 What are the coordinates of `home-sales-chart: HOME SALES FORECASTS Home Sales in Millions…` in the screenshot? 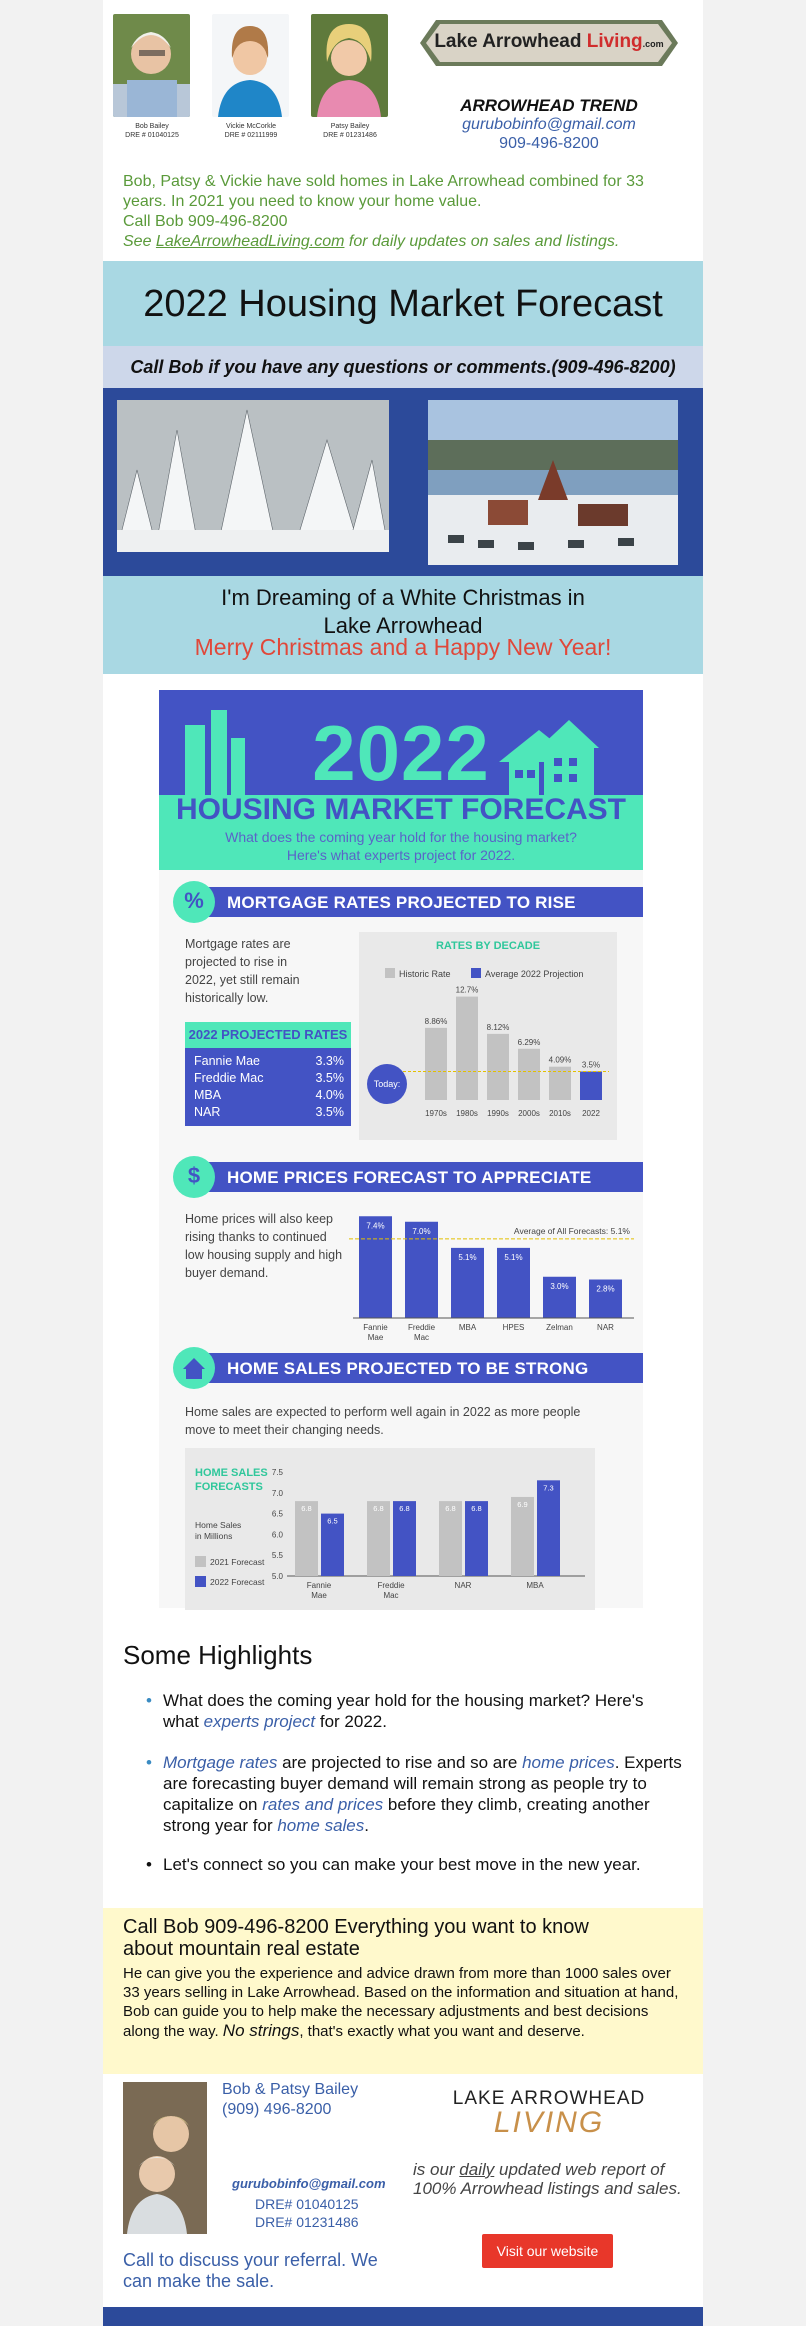 It's located at (390, 1529).